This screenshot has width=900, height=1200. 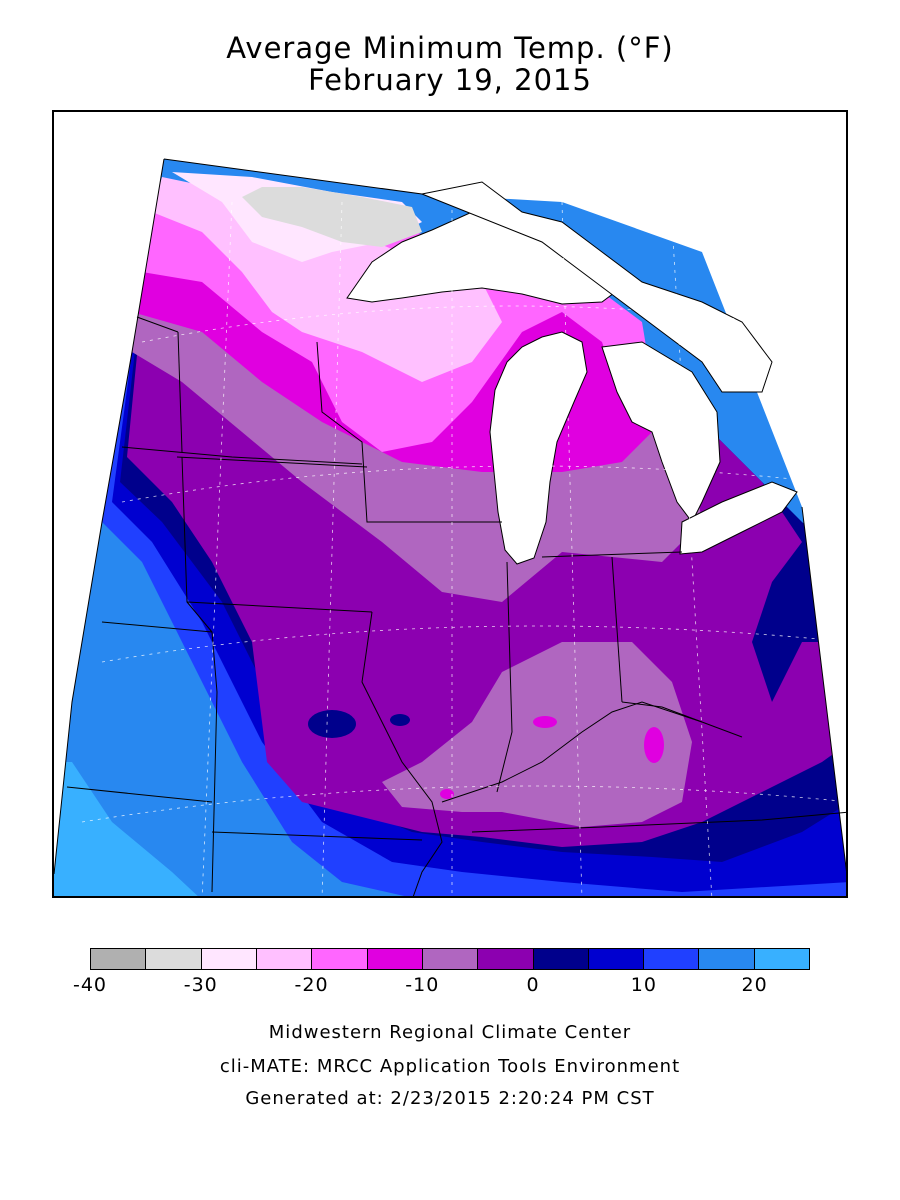 What do you see at coordinates (311, 985) in the screenshot?
I see `legend-tick-label: -20` at bounding box center [311, 985].